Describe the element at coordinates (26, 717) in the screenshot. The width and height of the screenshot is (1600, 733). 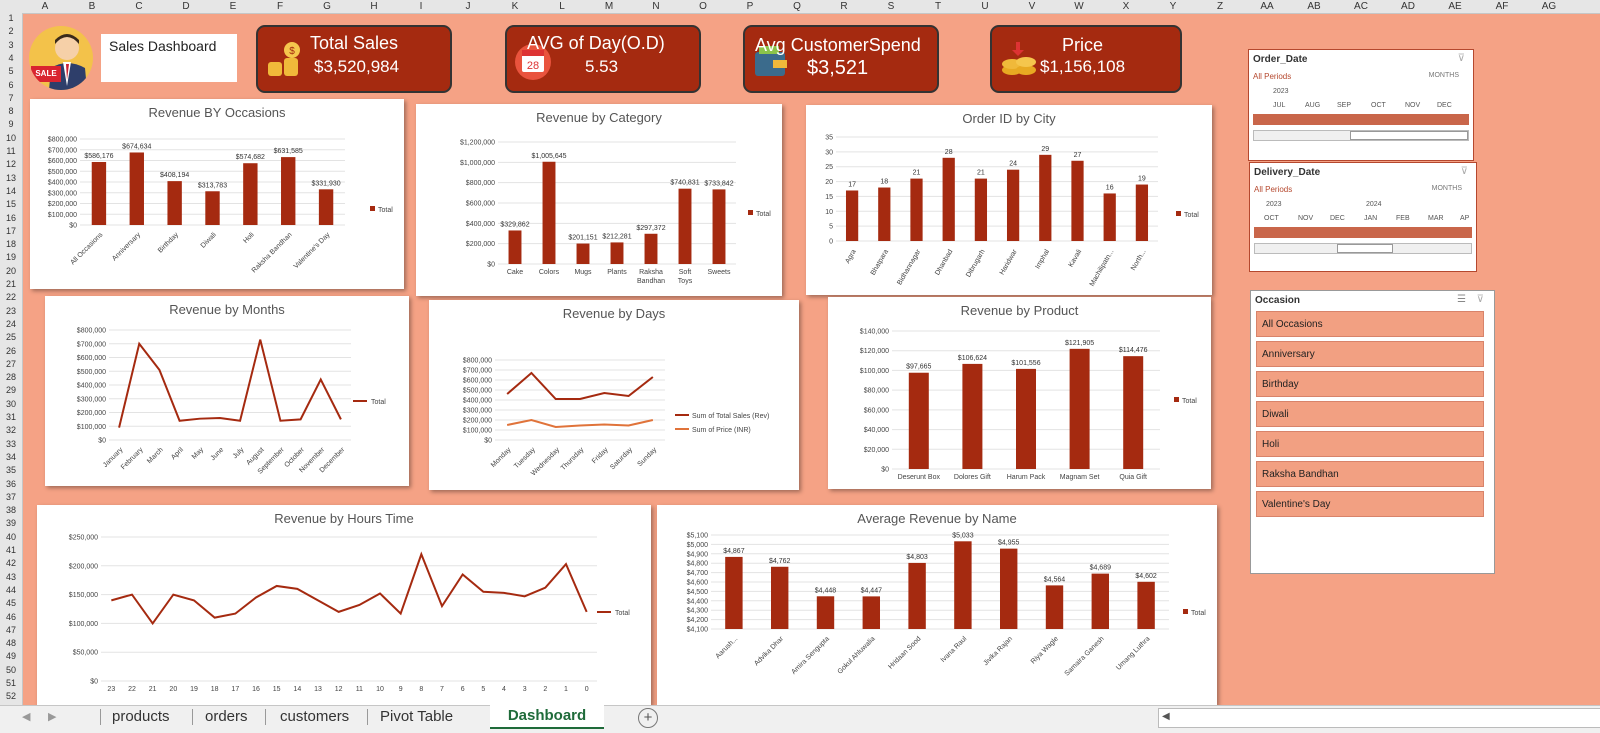
I see `scroll-left-icon: ◀` at that location.